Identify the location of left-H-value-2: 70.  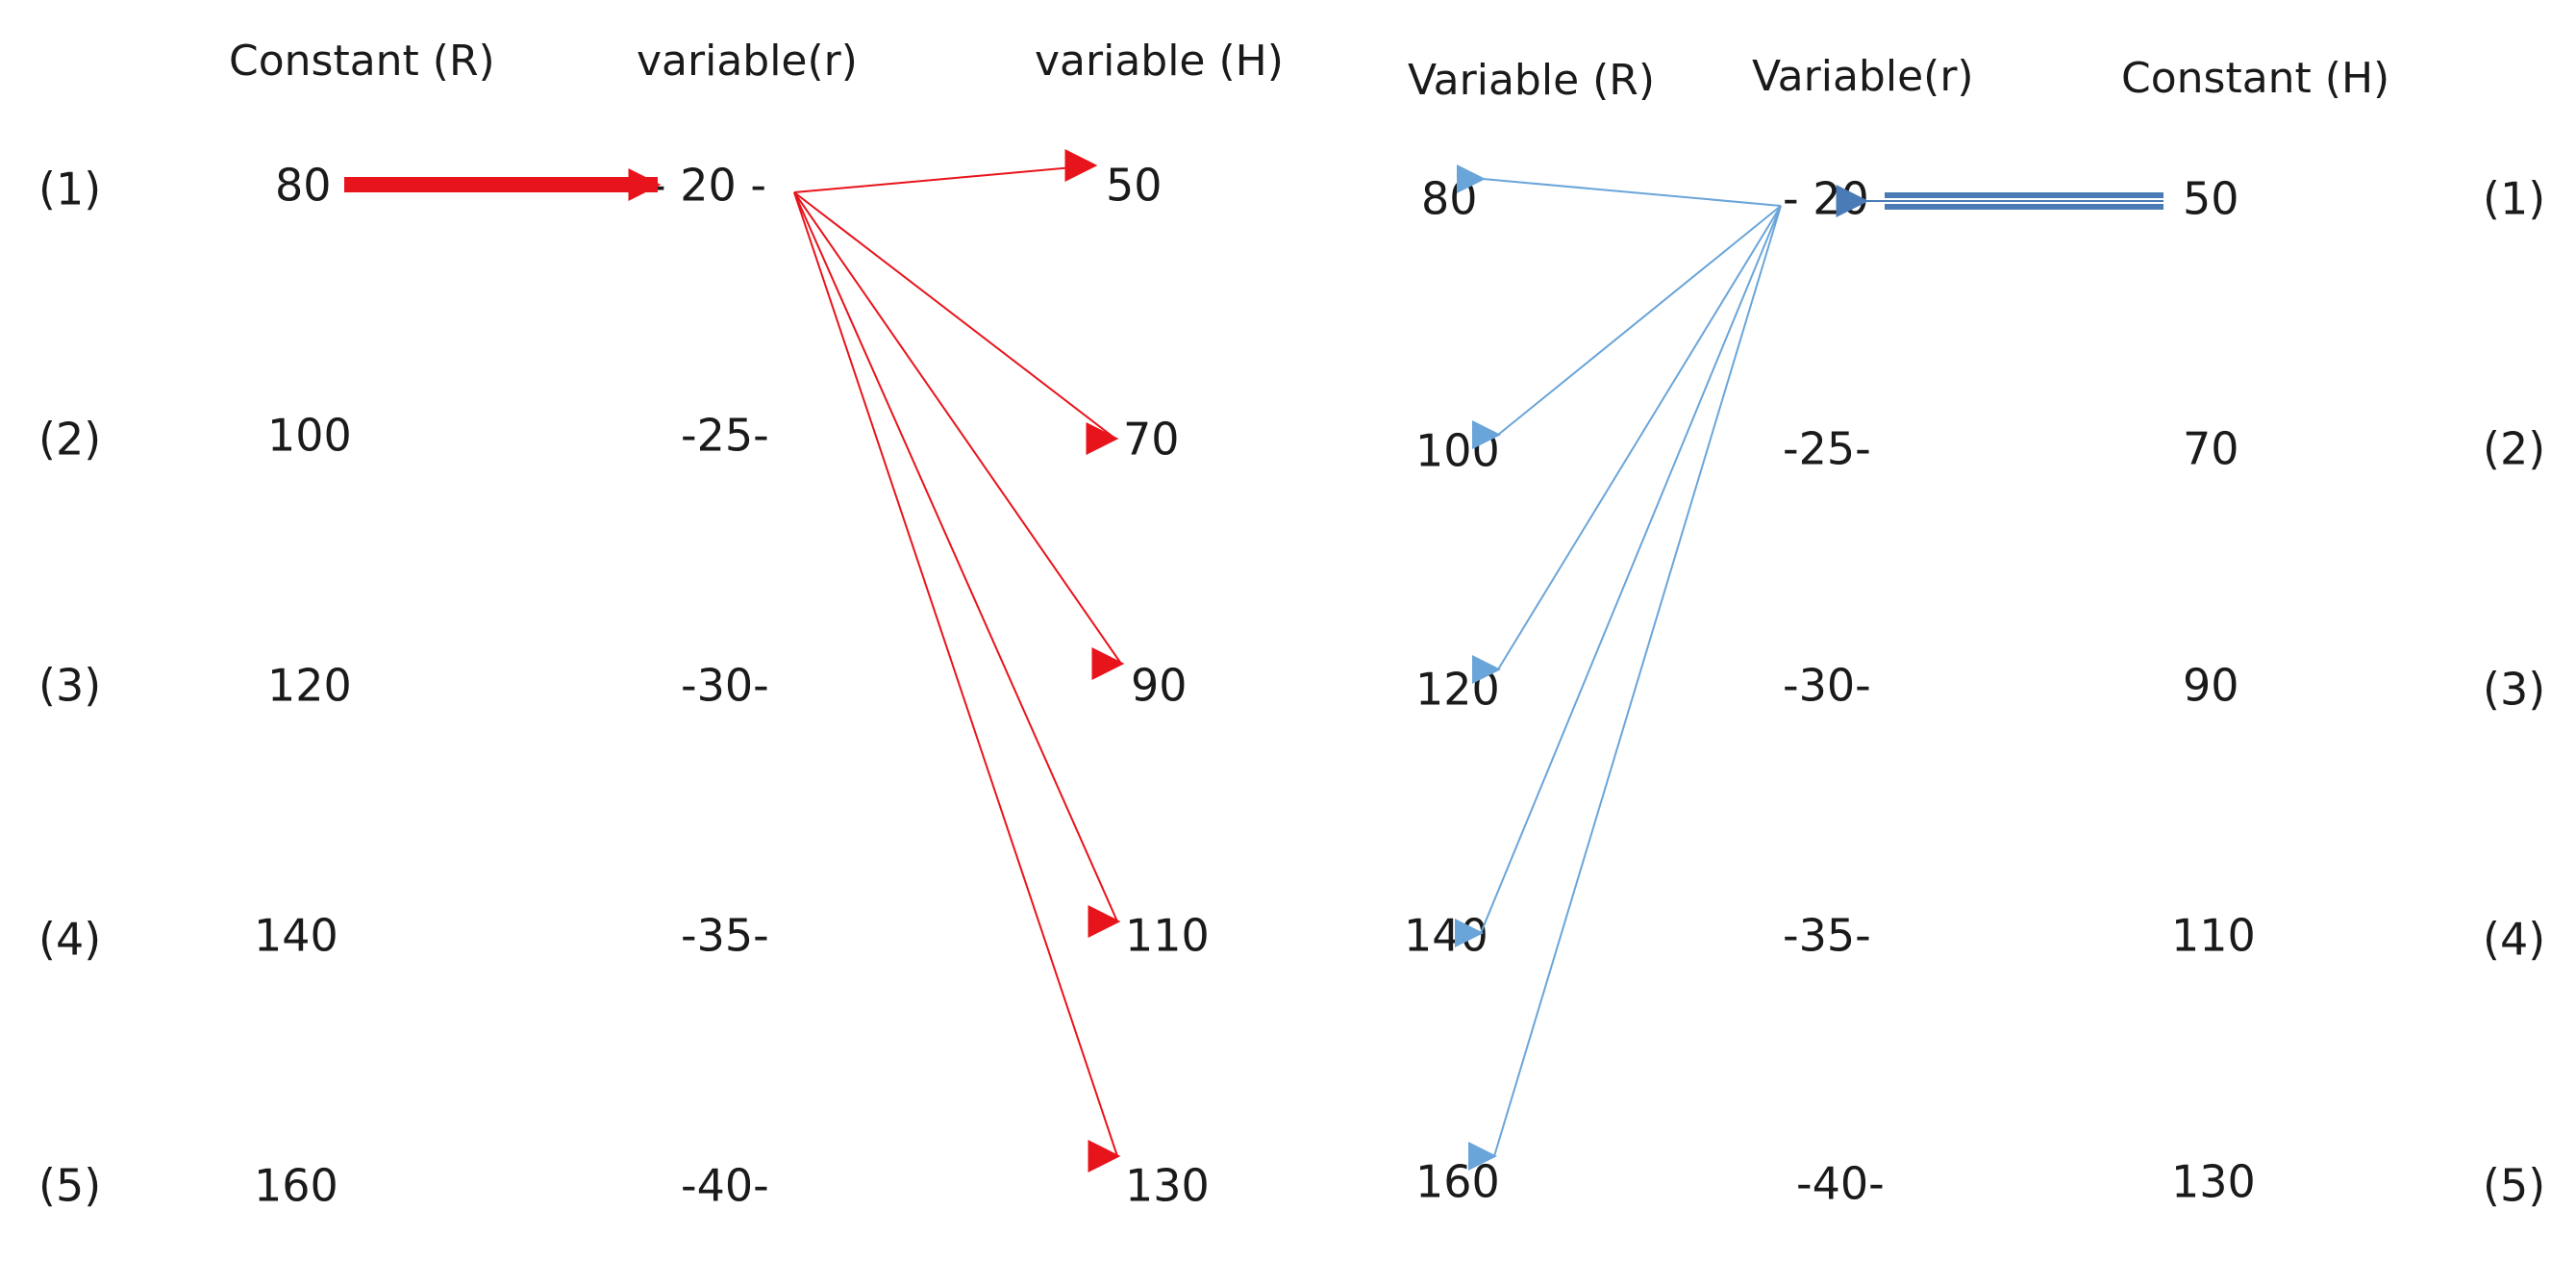
(1151, 440).